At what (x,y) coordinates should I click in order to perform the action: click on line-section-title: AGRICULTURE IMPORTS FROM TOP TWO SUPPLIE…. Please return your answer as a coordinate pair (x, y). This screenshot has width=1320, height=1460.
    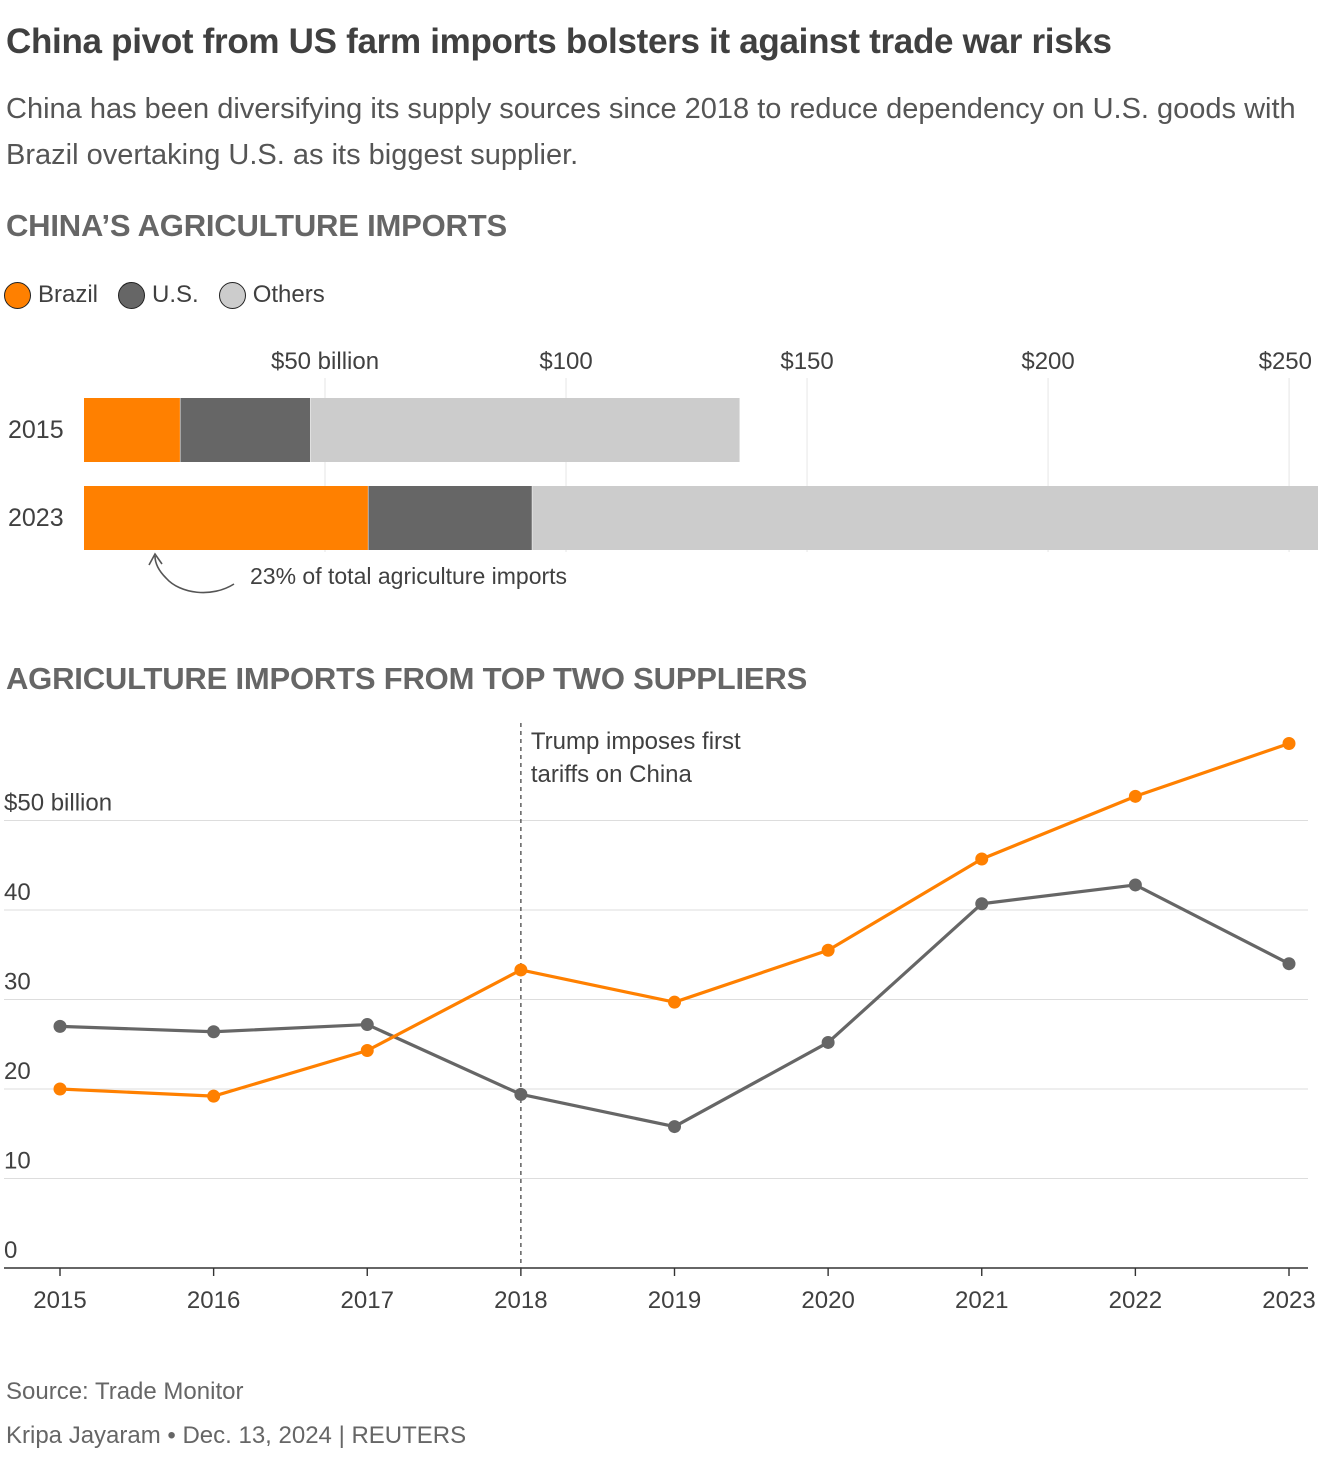
    Looking at the image, I should click on (407, 678).